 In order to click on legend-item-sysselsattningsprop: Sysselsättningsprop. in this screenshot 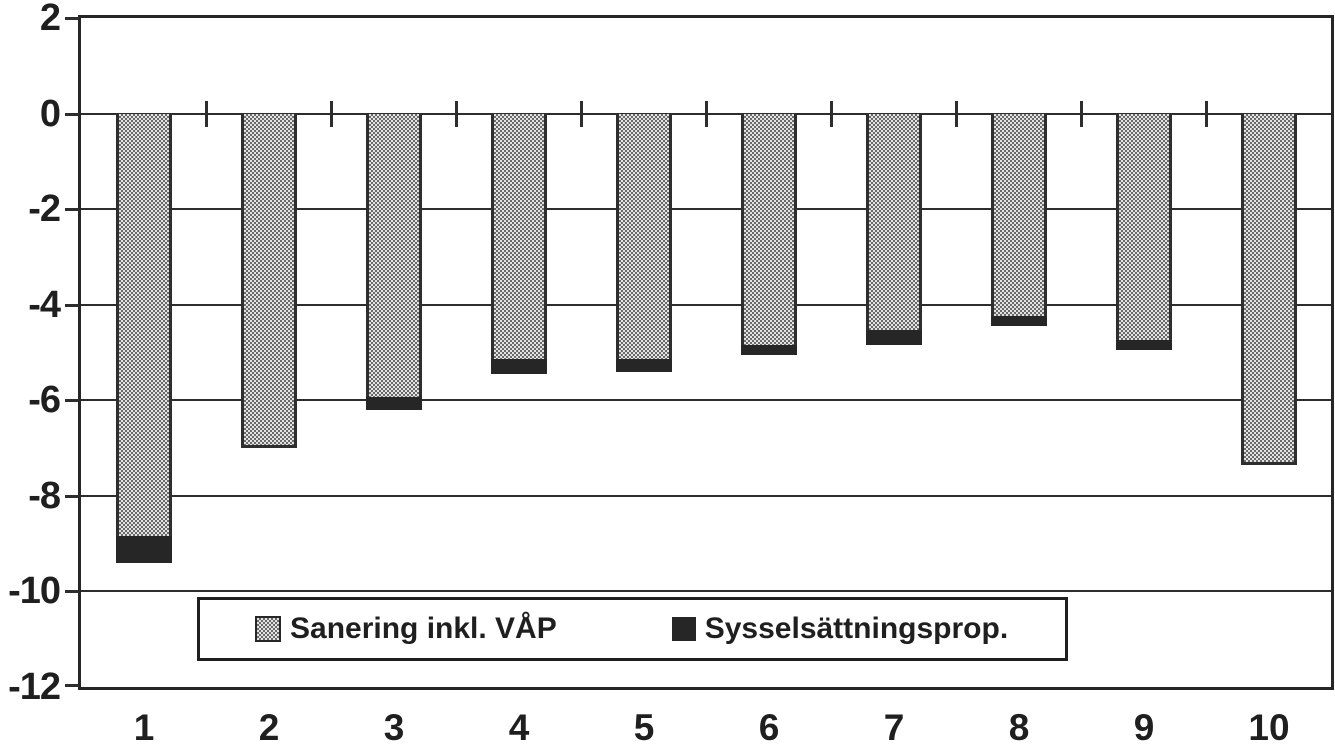, I will do `click(840, 629)`.